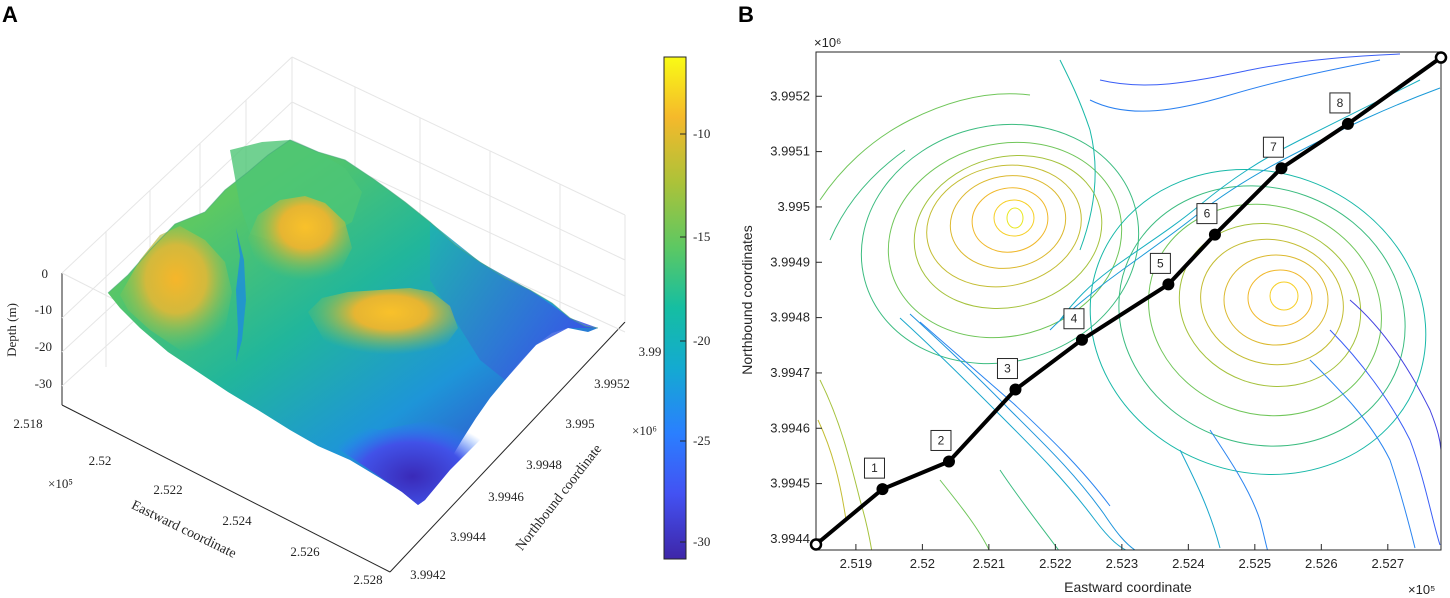  I want to click on b-y-tick-label: 3.9945, so click(790, 483).